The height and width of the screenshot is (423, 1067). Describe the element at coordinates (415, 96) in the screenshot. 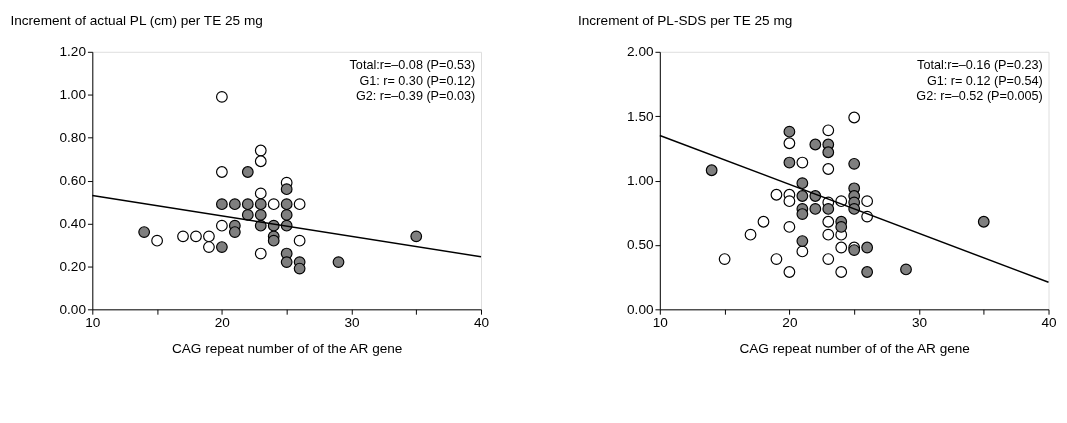

I see `annotation: G2: r=–0.39 (P=0.03)` at that location.